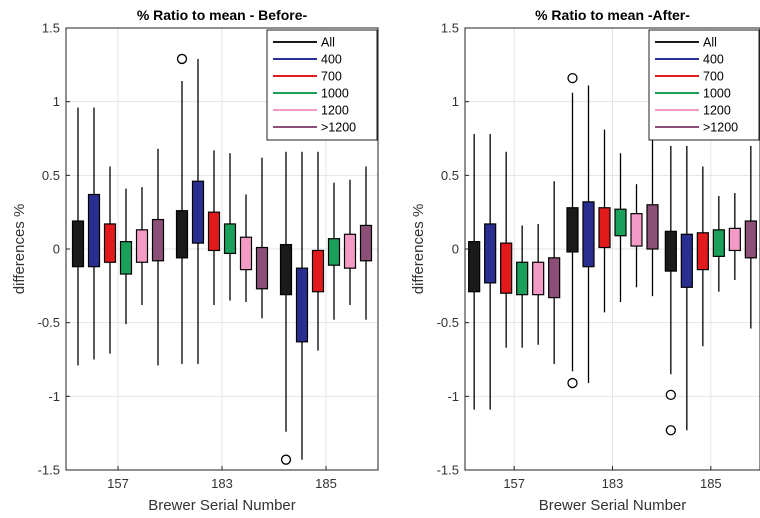  What do you see at coordinates (262, 238) in the screenshot?
I see `box->1200-183` at bounding box center [262, 238].